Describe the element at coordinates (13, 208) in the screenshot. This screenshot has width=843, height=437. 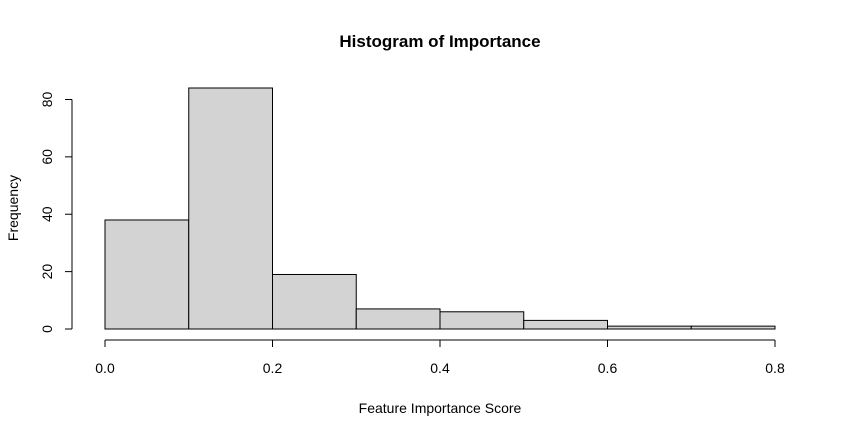
I see `y-axis-label: Frequency` at that location.